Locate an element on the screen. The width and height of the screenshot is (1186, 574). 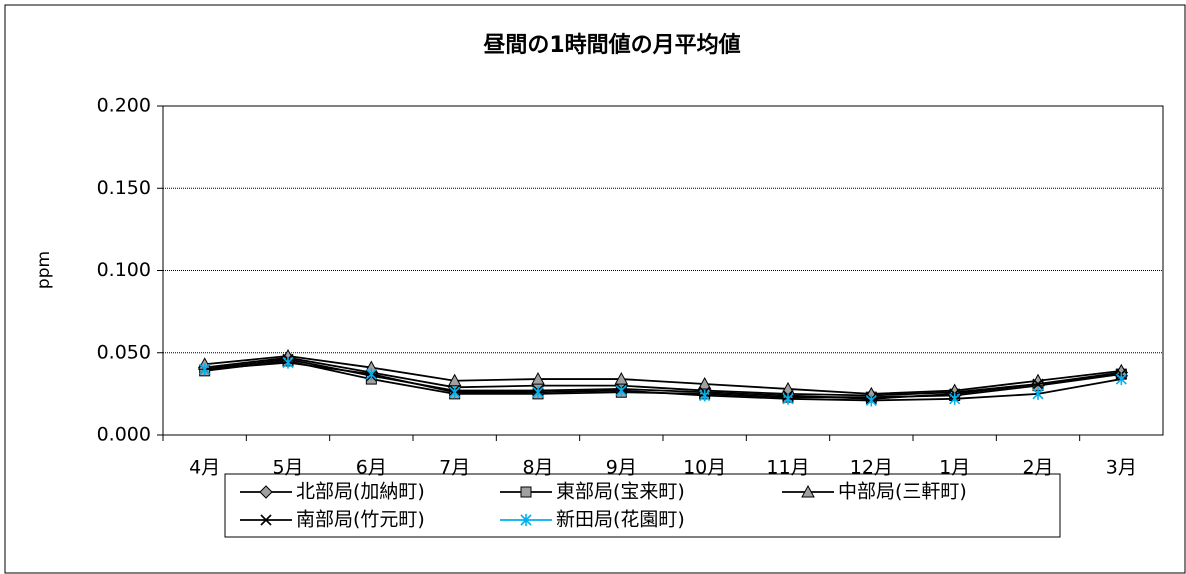
y-tick-label: 0.000 is located at coordinates (124, 435).